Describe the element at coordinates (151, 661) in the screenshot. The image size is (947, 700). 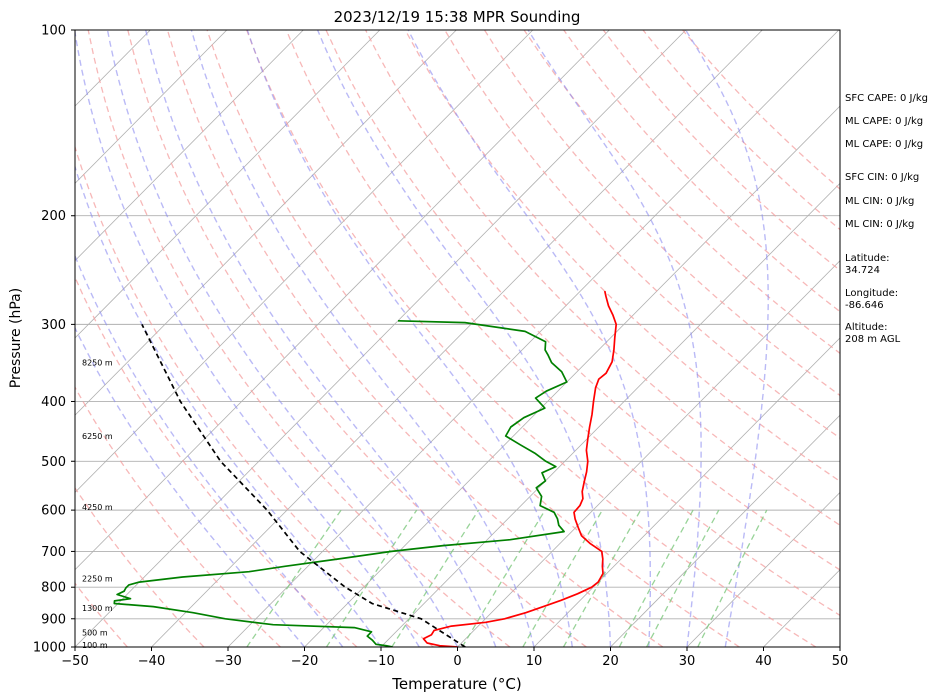
I see `x-tick-label: −40` at that location.